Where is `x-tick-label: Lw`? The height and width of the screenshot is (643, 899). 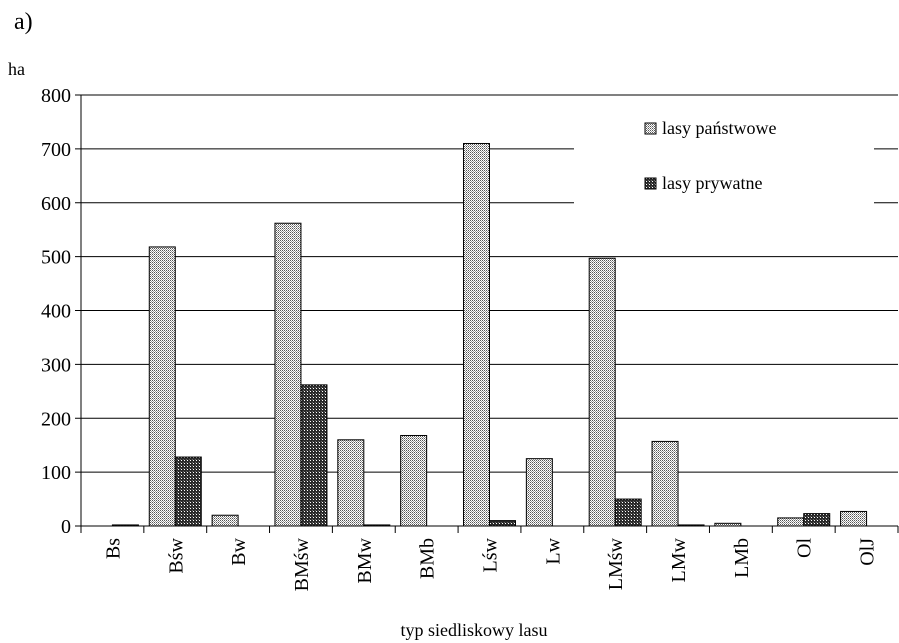
x-tick-label: Lw is located at coordinates (553, 550).